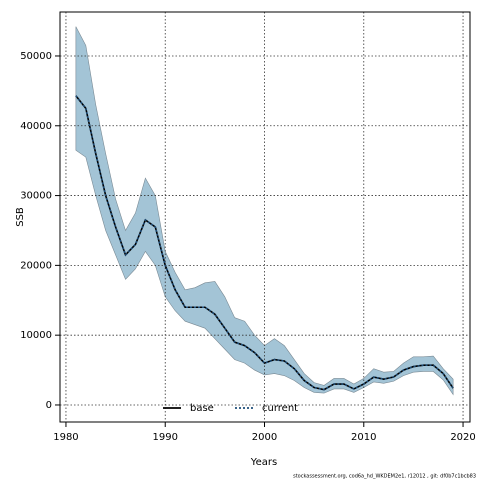 This screenshot has width=480, height=484. What do you see at coordinates (20, 217) in the screenshot?
I see `y-axis-label: SSB` at bounding box center [20, 217].